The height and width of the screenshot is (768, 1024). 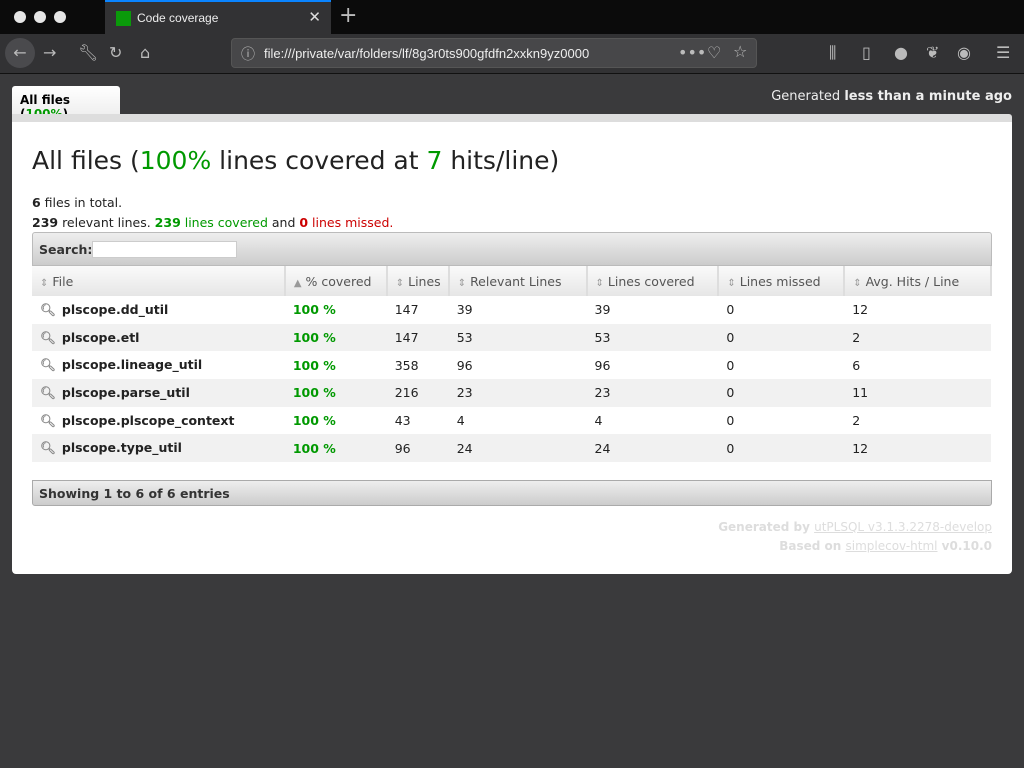 I want to click on search-label: Search:, so click(x=66, y=249).